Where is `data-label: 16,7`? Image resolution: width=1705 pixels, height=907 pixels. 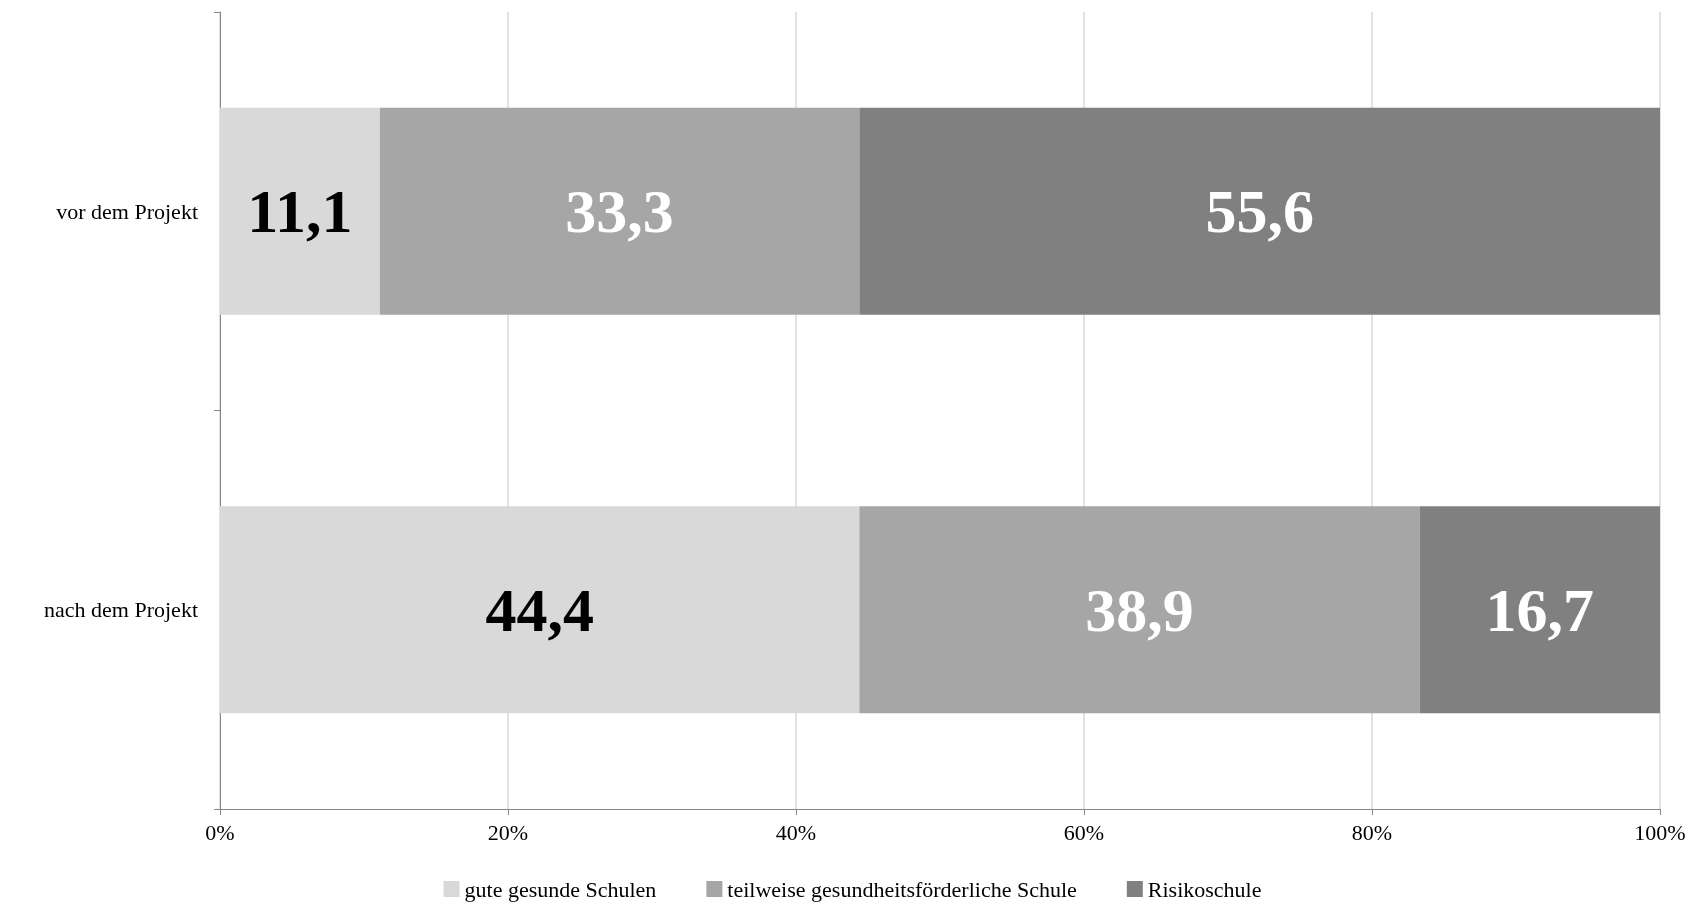 data-label: 16,7 is located at coordinates (1540, 609).